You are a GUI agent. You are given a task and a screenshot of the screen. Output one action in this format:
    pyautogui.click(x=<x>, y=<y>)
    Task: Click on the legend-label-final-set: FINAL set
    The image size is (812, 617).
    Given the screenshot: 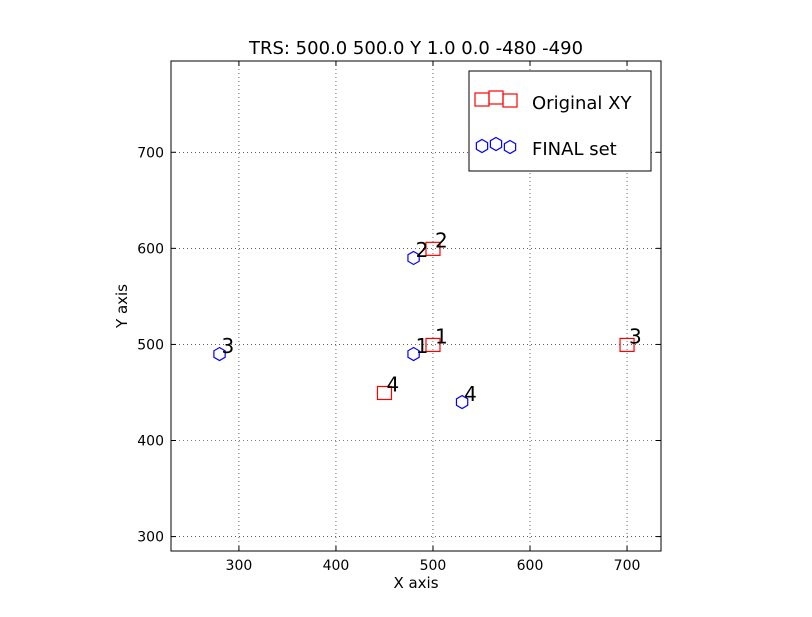 What is the action you would take?
    pyautogui.click(x=574, y=149)
    